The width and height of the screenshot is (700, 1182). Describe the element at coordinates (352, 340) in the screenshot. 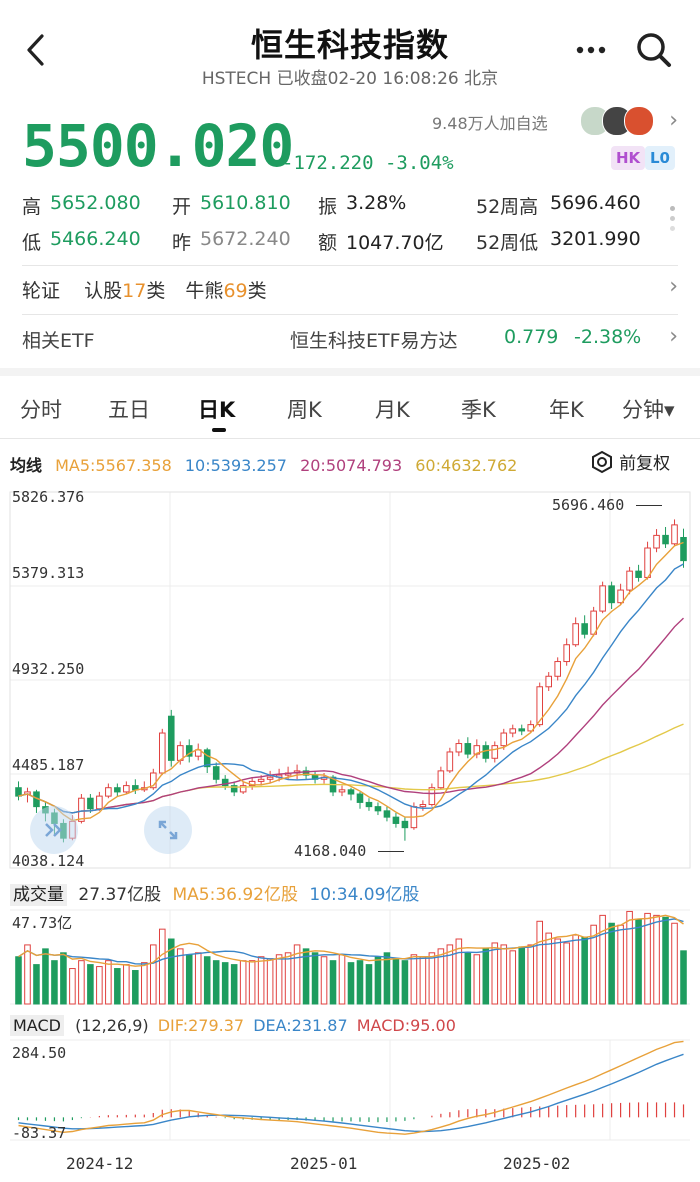

I see `etf-row: 相关ETF 恒生科技ETF易方达 0.779 -2.38%` at that location.